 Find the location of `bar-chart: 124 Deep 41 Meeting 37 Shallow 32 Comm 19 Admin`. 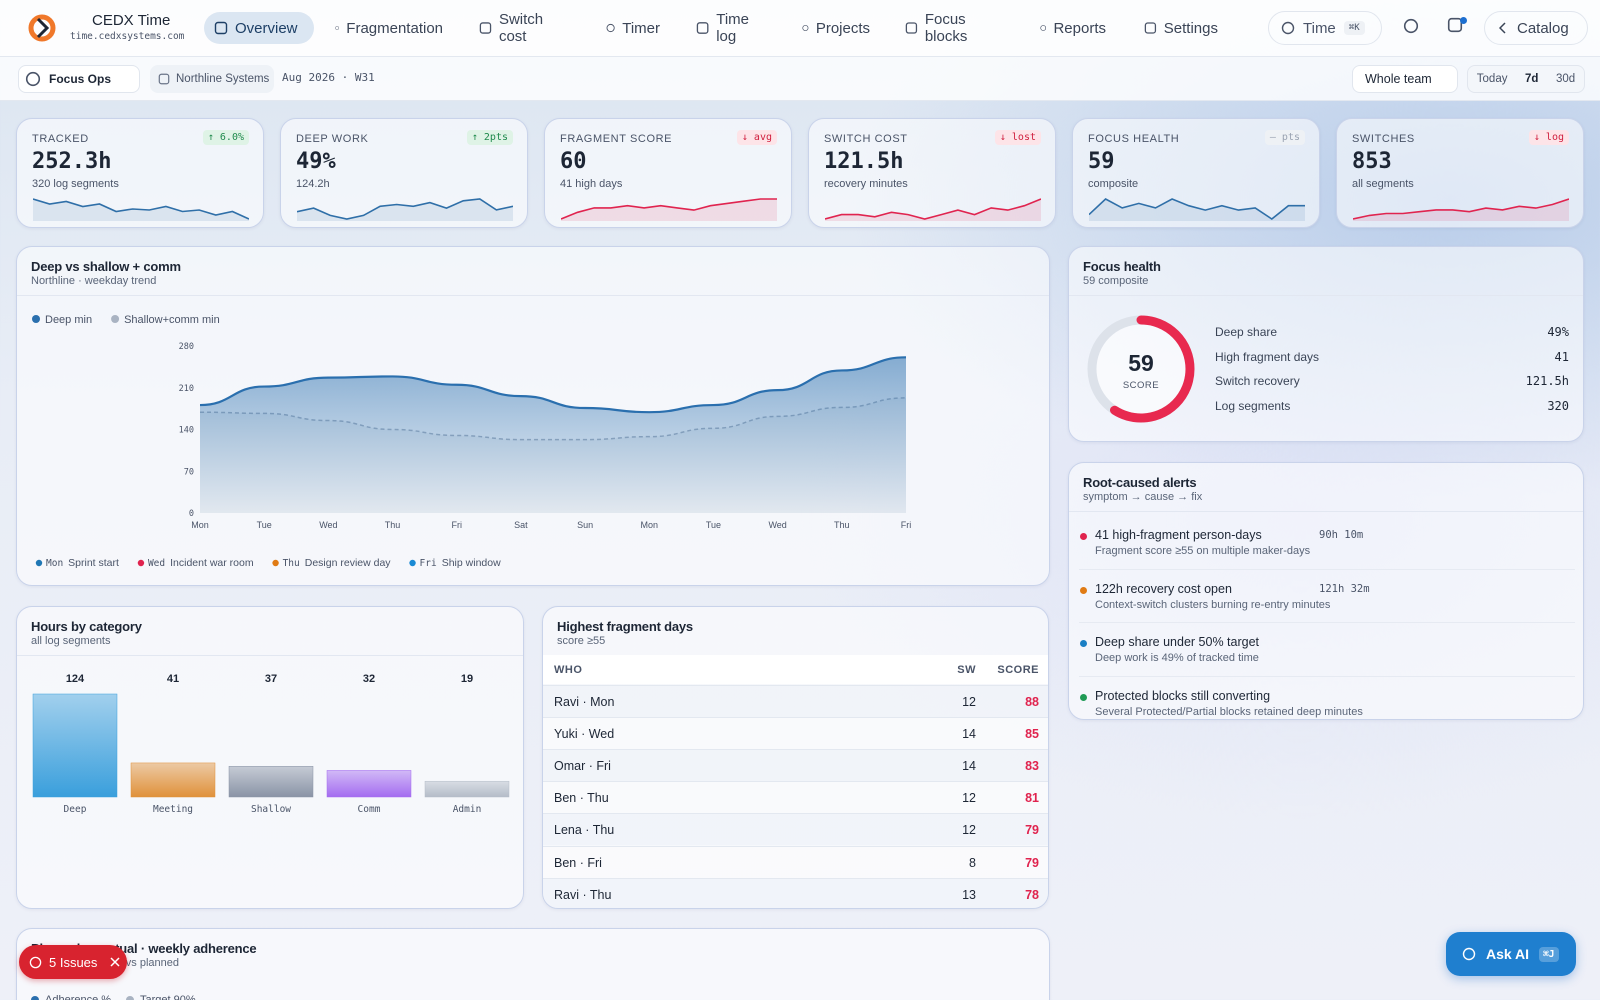

bar-chart: 124 Deep 41 Meeting 37 Shallow 32 Comm 19 Admin is located at coordinates (271, 744).